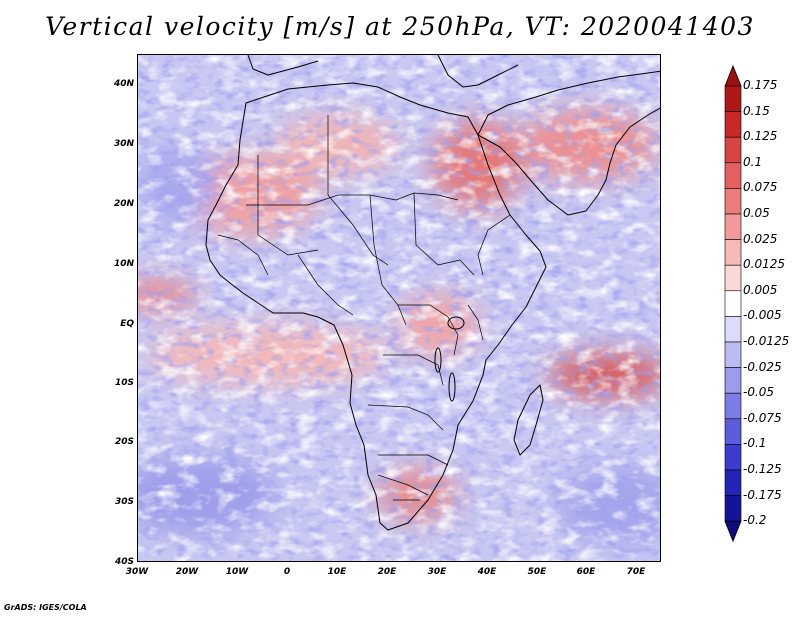  Describe the element at coordinates (755, 443) in the screenshot. I see `colorbar-tick-label: -0.1` at that location.